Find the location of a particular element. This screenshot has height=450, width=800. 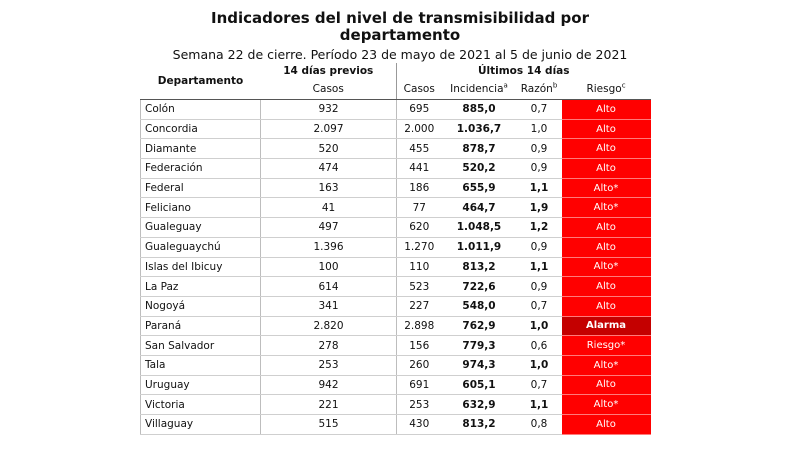

table-row: Concordia 2.097 2.000 1.036,7 1,0 Alto is located at coordinates (395, 129).